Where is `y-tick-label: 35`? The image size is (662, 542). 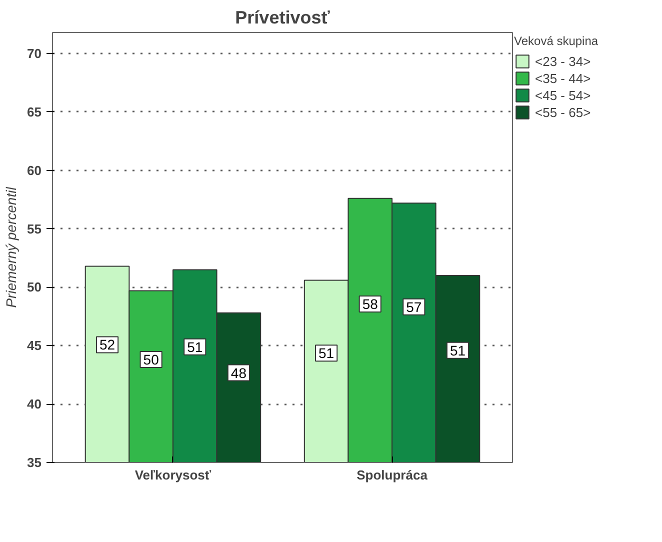
y-tick-label: 35 is located at coordinates (34, 462).